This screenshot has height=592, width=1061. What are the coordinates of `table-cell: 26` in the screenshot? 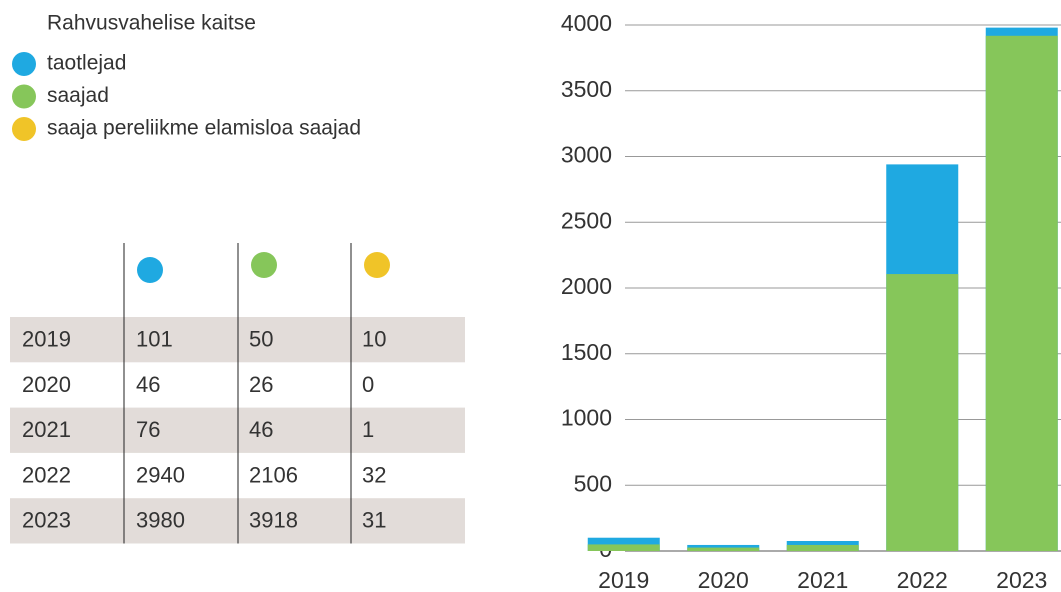 It's located at (261, 384).